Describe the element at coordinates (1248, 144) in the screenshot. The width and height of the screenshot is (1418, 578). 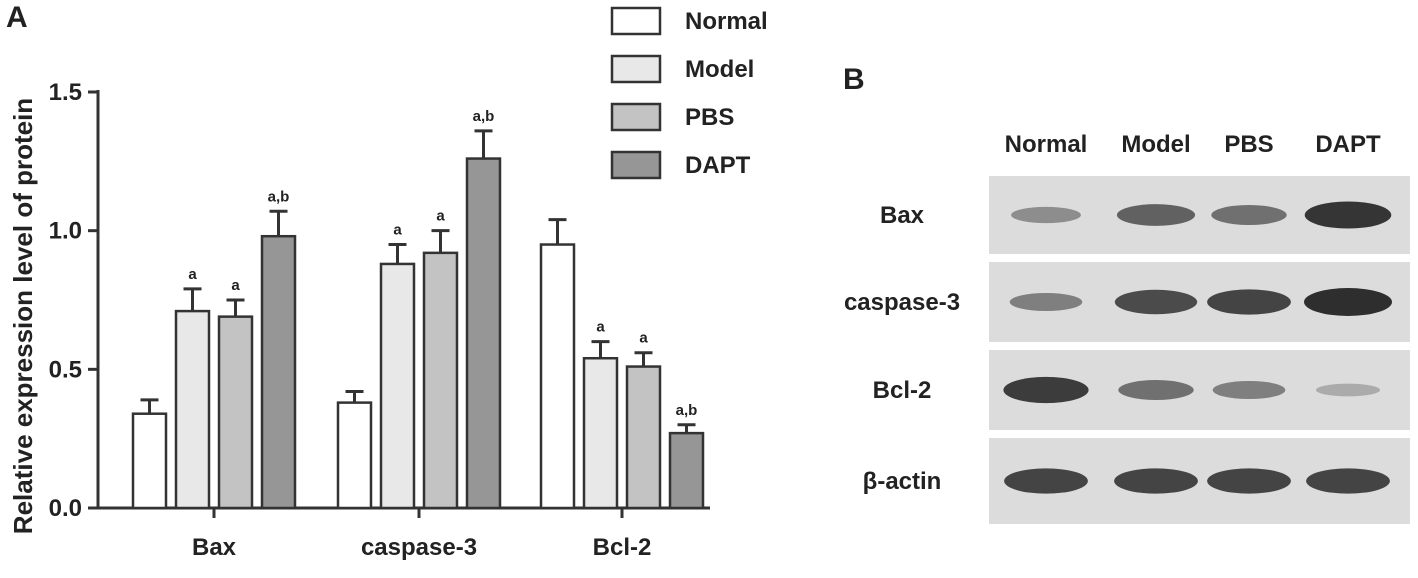
I see `blot-column-label: PBS` at that location.